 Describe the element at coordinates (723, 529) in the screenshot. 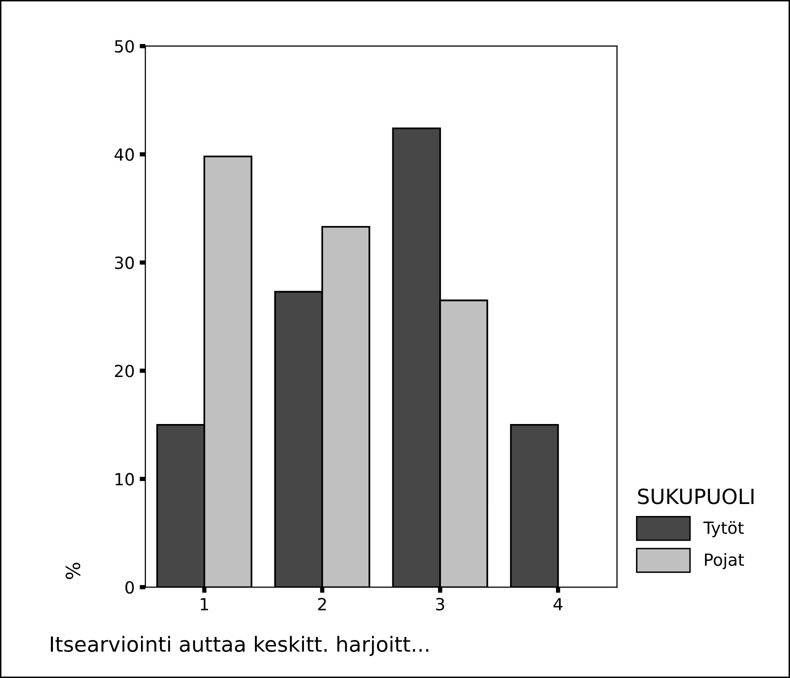

I see `legend-label: Tytöt` at that location.